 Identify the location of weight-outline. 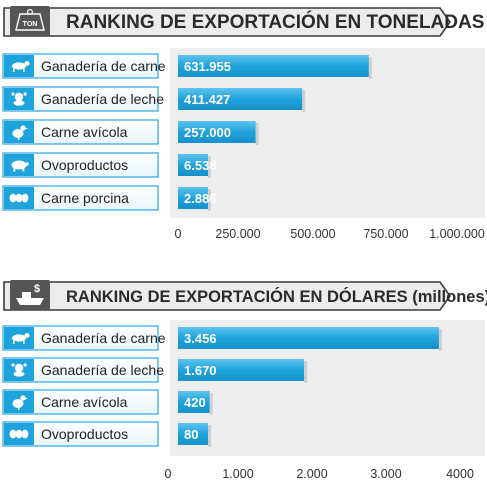
(30, 22).